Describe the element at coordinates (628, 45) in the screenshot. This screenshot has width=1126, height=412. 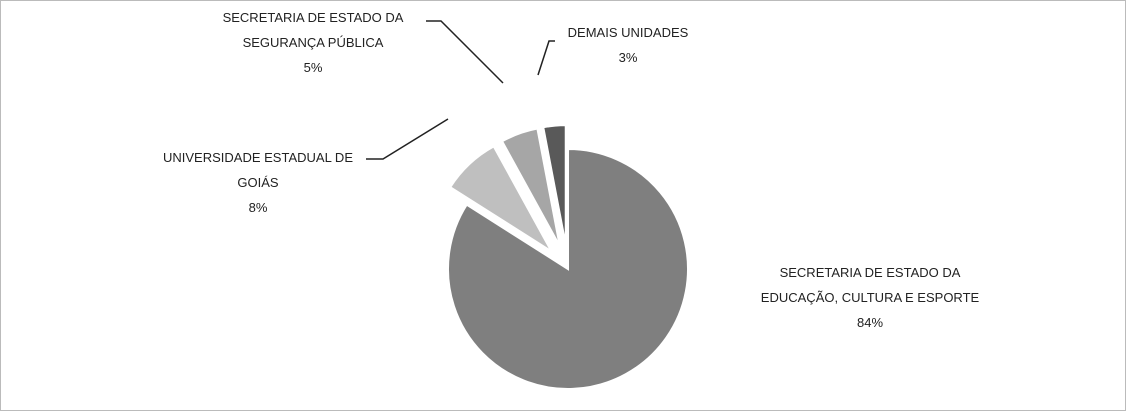
I see `slice-label: DEMAIS UNIDADES 3%` at that location.